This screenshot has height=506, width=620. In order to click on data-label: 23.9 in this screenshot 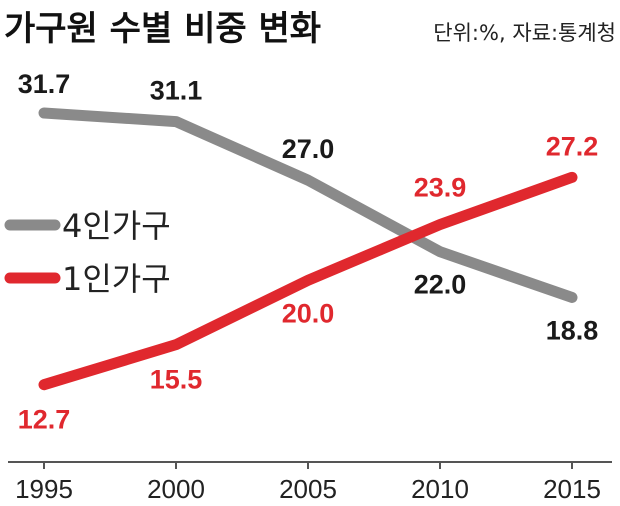, I will do `click(440, 188)`.